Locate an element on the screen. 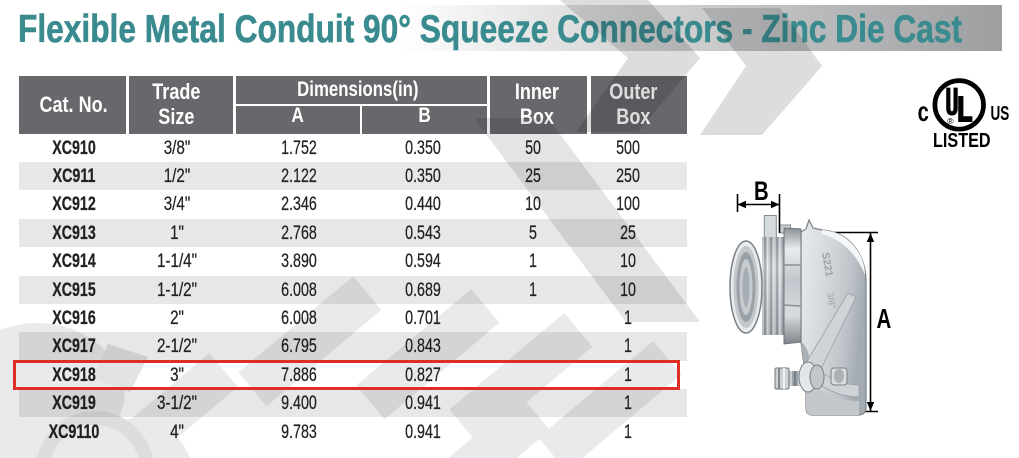  svg-text: 3/8" is located at coordinates (831, 300).